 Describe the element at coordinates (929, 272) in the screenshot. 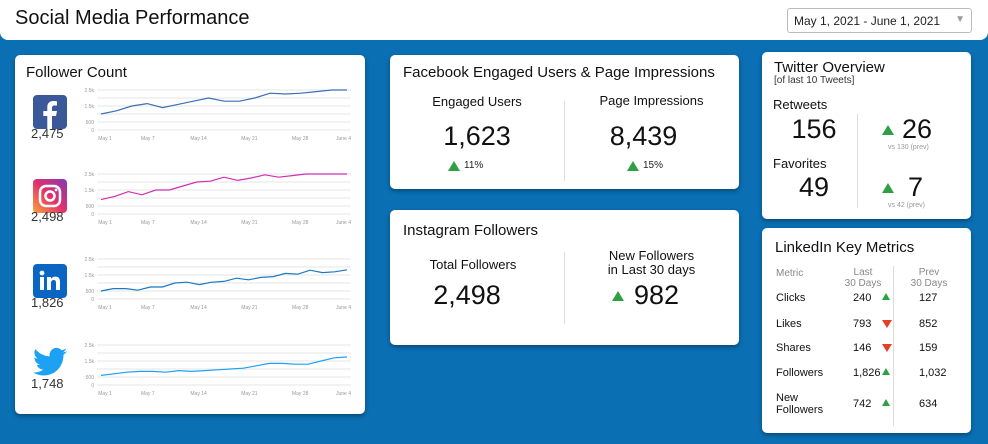

I see `prev-header-line1: Prev` at that location.